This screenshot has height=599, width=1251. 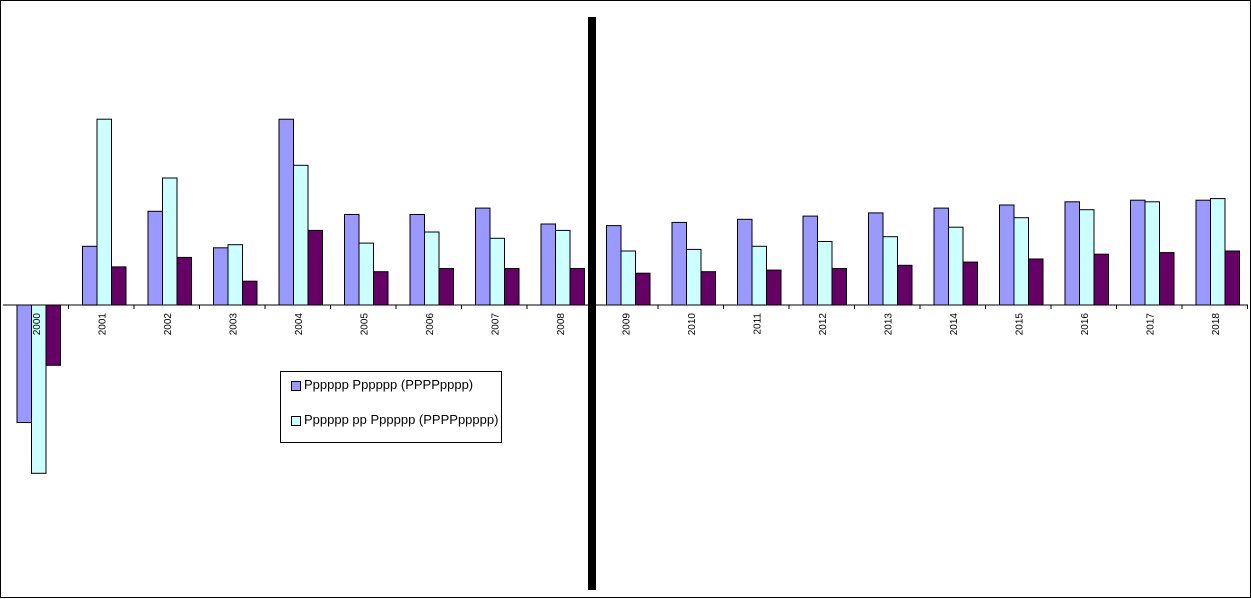 What do you see at coordinates (119, 286) in the screenshot?
I see `bar-series-3-2001` at bounding box center [119, 286].